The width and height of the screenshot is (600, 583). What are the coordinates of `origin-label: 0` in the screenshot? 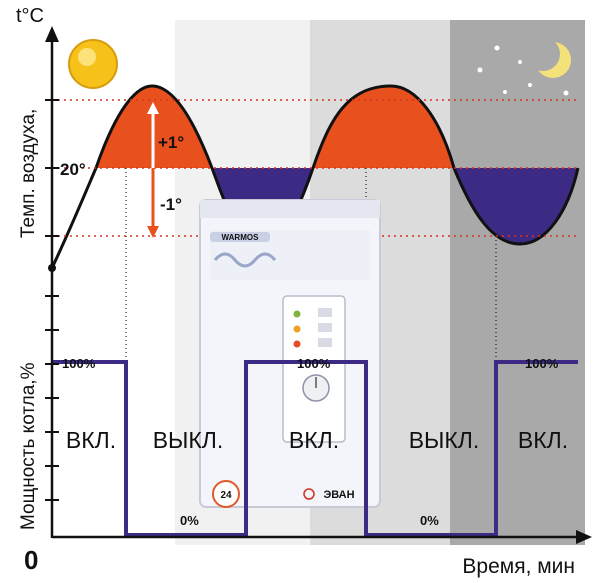 It's located at (31, 560).